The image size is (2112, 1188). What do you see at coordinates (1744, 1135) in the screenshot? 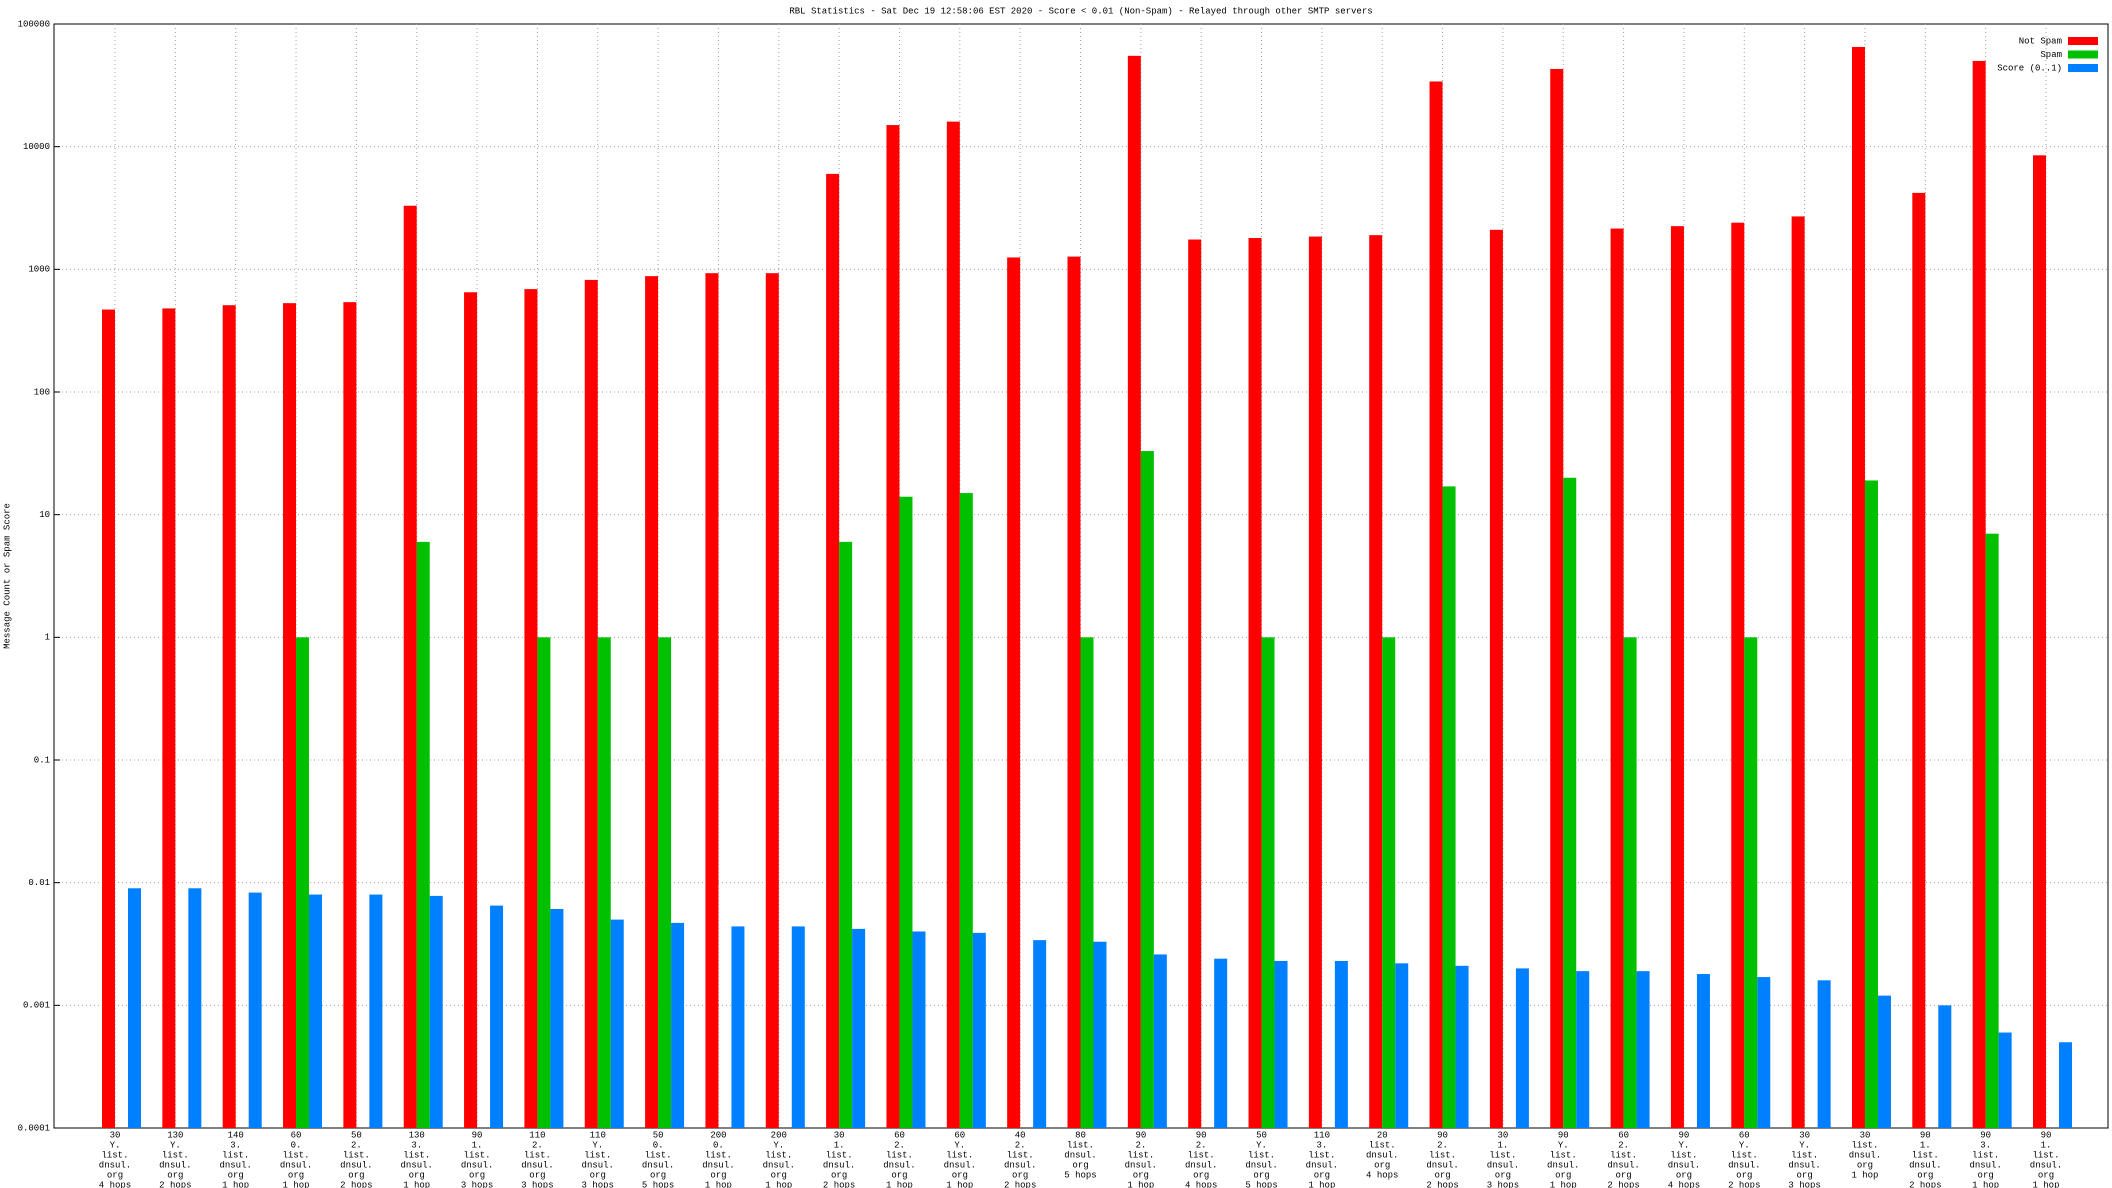
I see `x-tick-label: 60` at bounding box center [1744, 1135].